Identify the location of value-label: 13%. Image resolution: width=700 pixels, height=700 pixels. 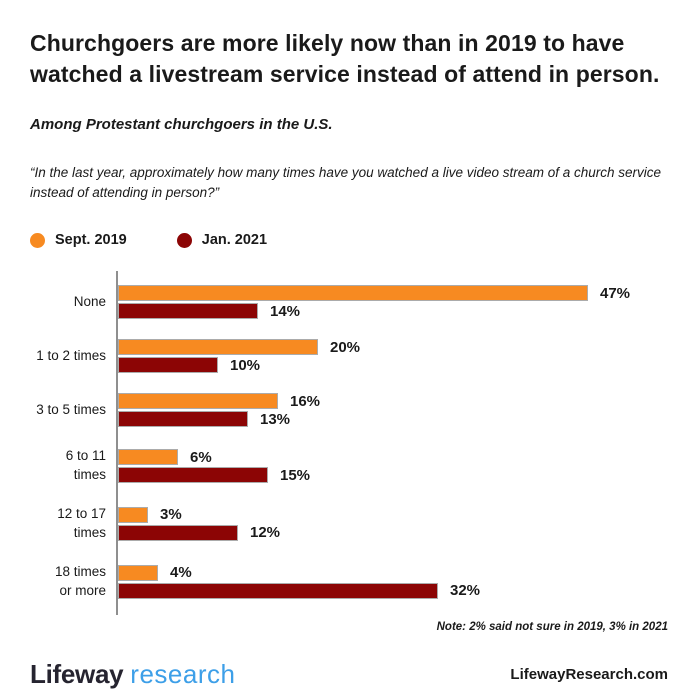
(275, 419).